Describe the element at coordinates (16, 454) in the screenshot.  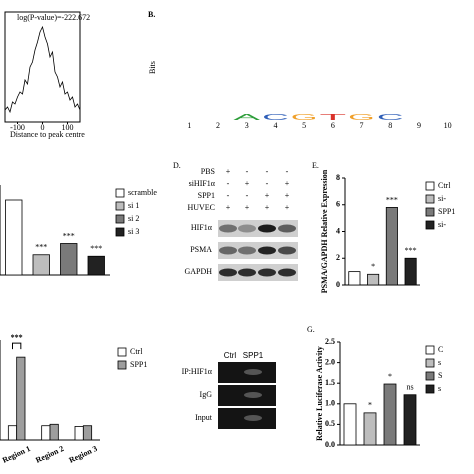
I see `x-tick-label: Region 1` at that location.